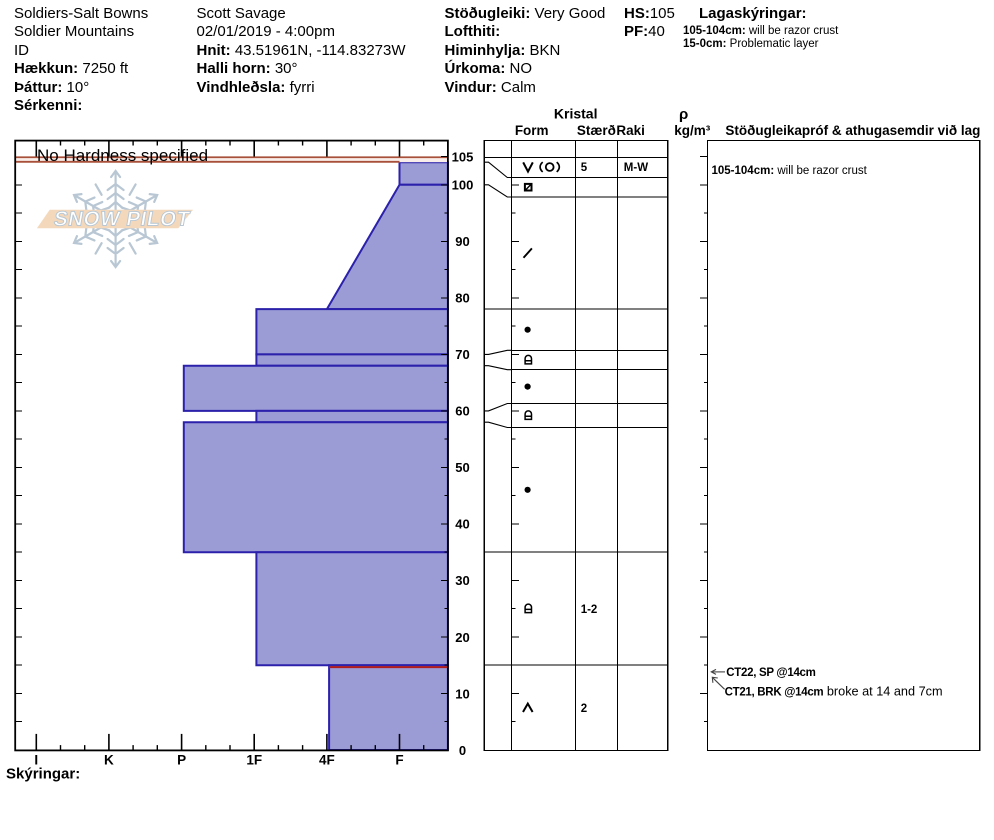 This screenshot has width=994, height=840. What do you see at coordinates (790, 171) in the screenshot?
I see `svg-text: 105-104cm: will be razor crust` at bounding box center [790, 171].